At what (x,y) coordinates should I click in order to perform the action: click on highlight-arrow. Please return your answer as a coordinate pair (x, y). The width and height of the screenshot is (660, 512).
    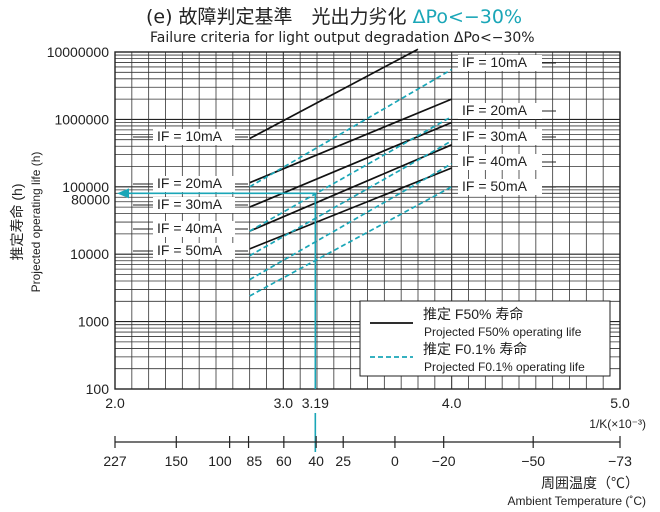
    Looking at the image, I should click on (123, 193).